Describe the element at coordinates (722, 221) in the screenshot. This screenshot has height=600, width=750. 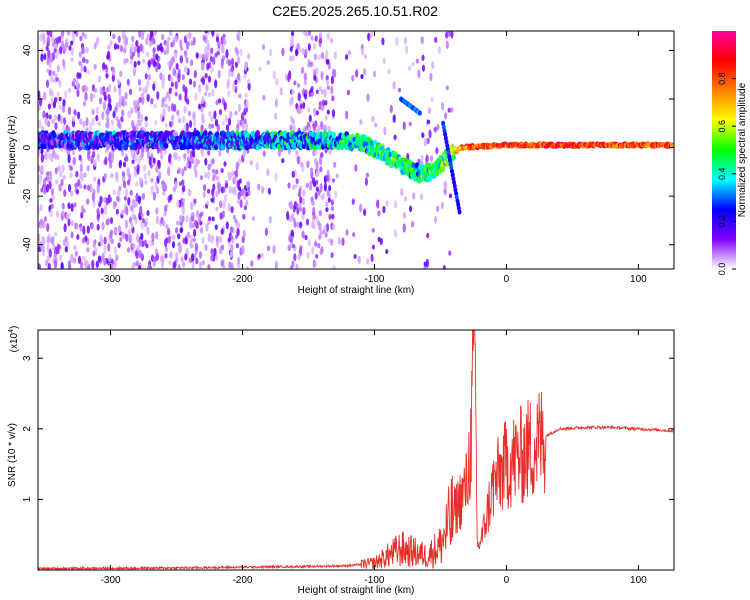
I see `colorbar-tick-label: 0.2` at that location.